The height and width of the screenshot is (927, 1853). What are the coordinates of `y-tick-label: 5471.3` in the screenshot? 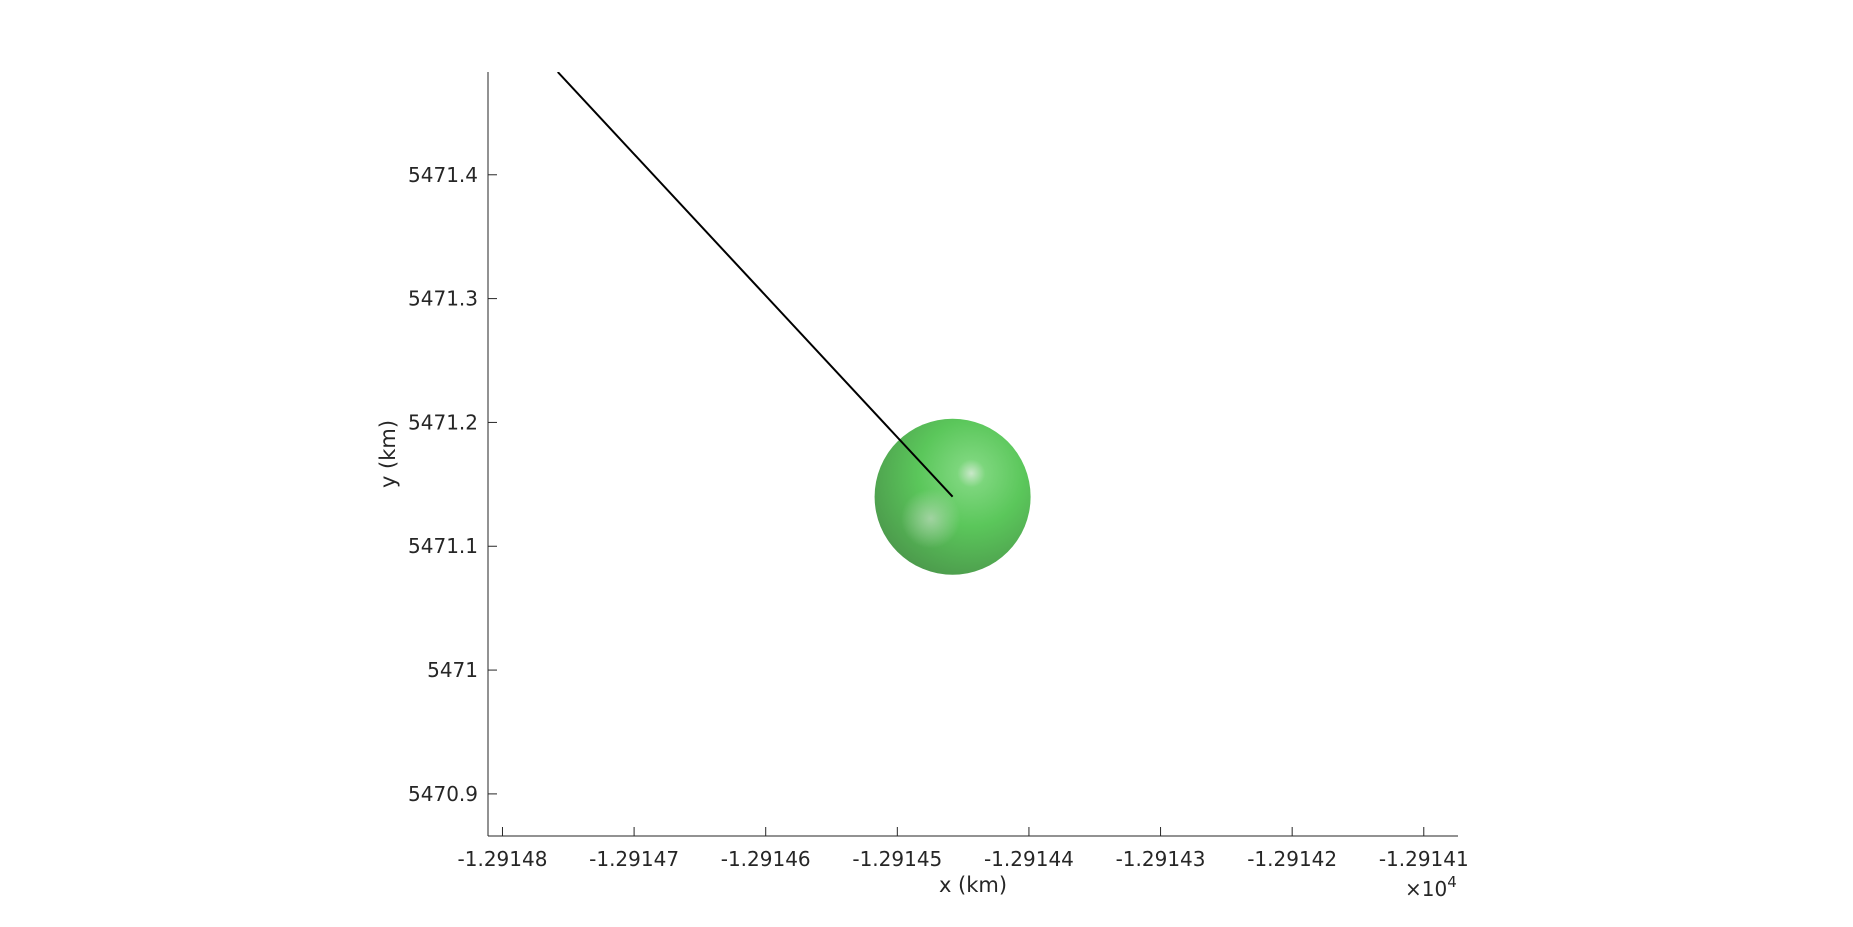 It's located at (443, 299).